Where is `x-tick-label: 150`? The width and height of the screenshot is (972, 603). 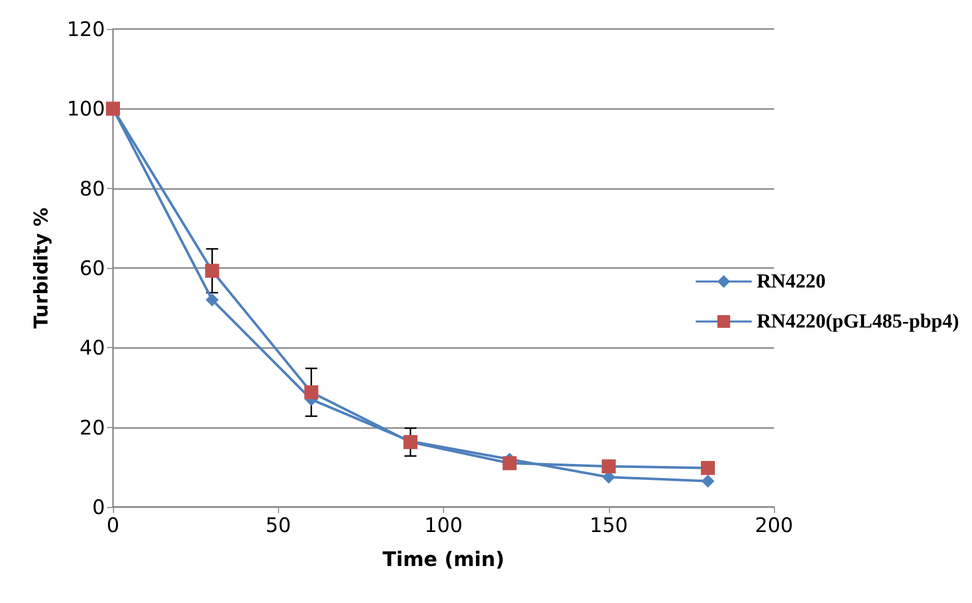
x-tick-label: 150 is located at coordinates (609, 525).